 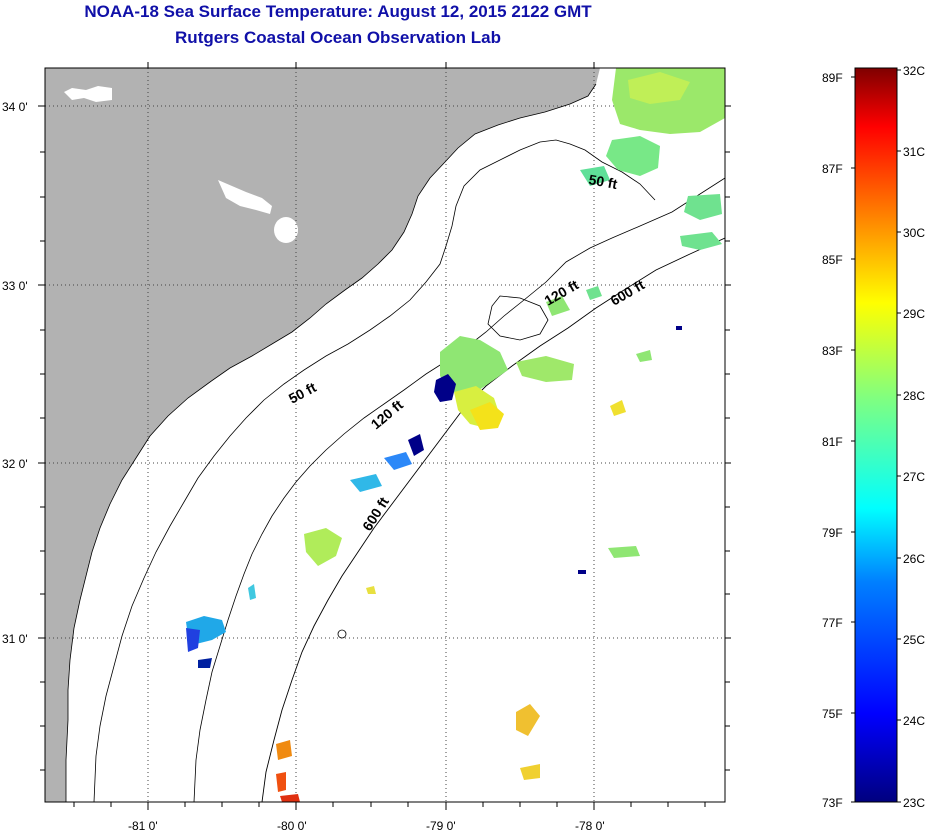 What do you see at coordinates (15, 286) in the screenshot?
I see `lat-label: 33 0'` at bounding box center [15, 286].